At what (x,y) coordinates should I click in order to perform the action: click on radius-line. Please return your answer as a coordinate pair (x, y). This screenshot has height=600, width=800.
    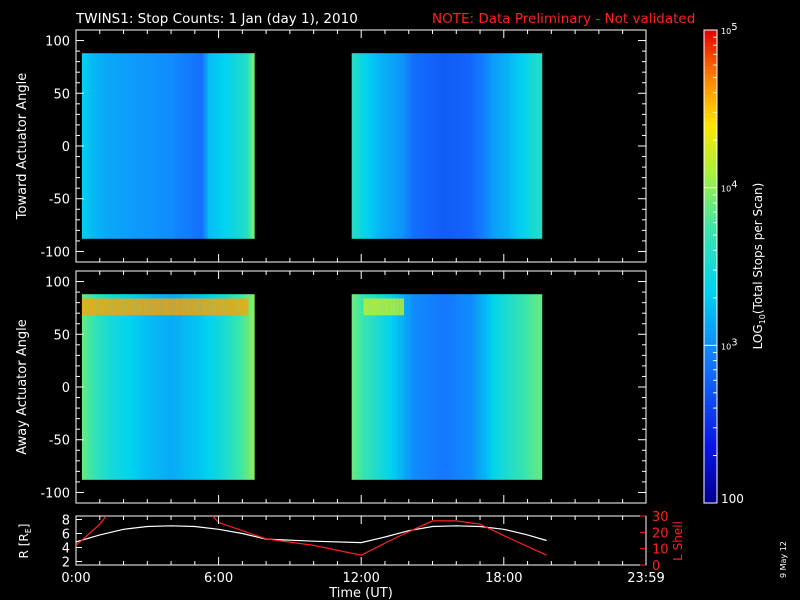
    Looking at the image, I should click on (311, 534).